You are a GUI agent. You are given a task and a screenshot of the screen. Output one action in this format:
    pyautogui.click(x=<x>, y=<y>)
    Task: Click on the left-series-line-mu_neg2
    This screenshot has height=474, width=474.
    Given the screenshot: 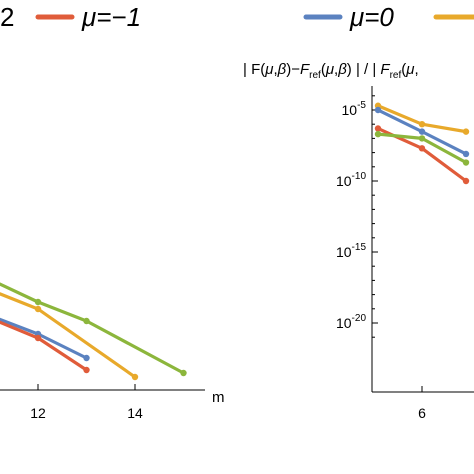 What is the action you would take?
    pyautogui.click(x=92, y=328)
    